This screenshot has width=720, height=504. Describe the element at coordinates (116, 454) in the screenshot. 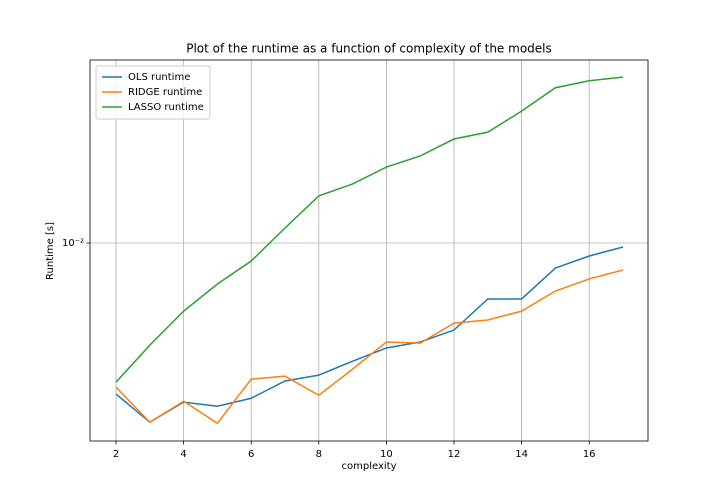

I see `x-tick-label: 2` at that location.